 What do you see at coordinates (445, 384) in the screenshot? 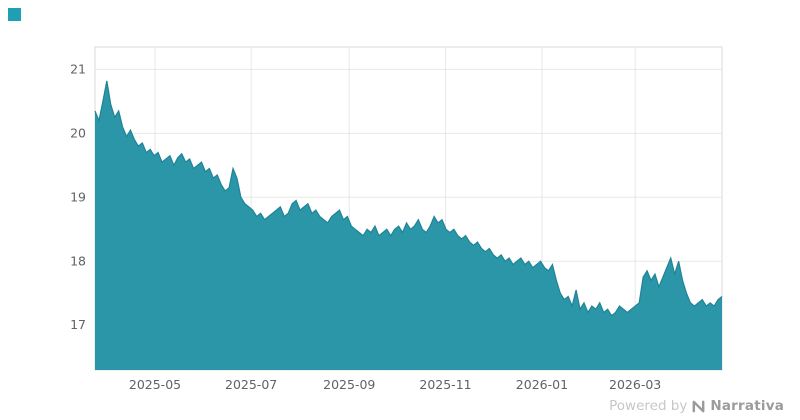
I see `x-axis-tick-label: 2025-11` at bounding box center [445, 384].